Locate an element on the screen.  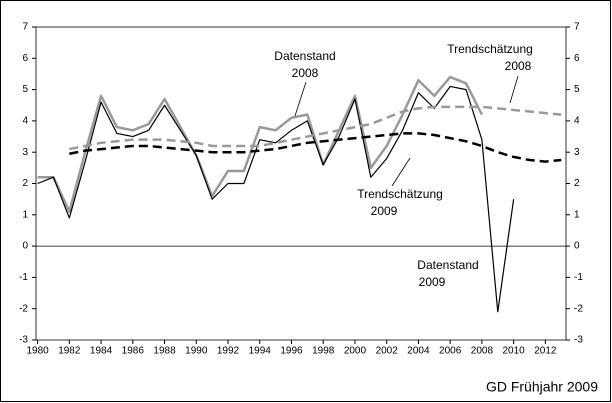
y-tick-label: 5 is located at coordinates (25, 89).